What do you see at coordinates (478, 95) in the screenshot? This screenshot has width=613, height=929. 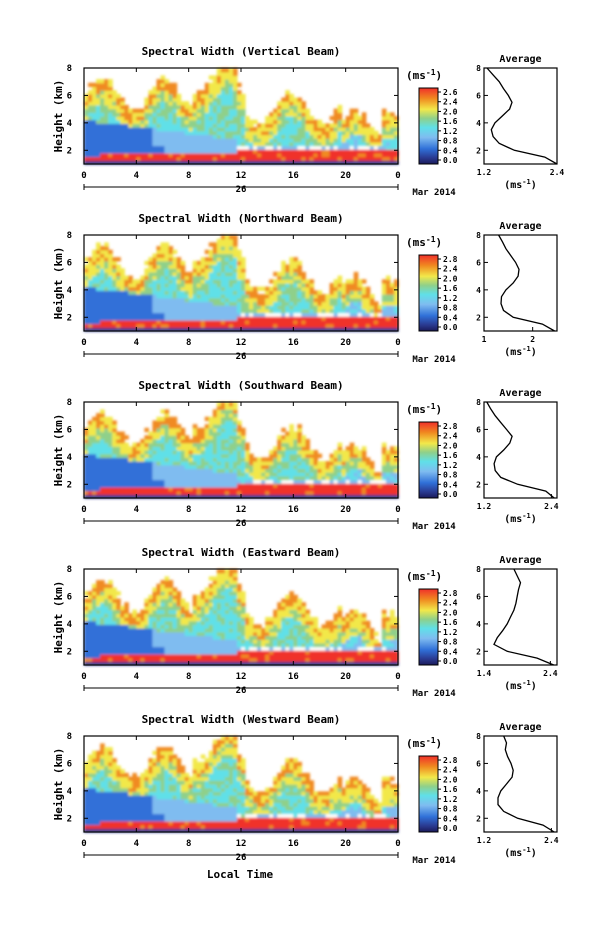 I see `avg-y-tick-label: 6` at bounding box center [478, 95].